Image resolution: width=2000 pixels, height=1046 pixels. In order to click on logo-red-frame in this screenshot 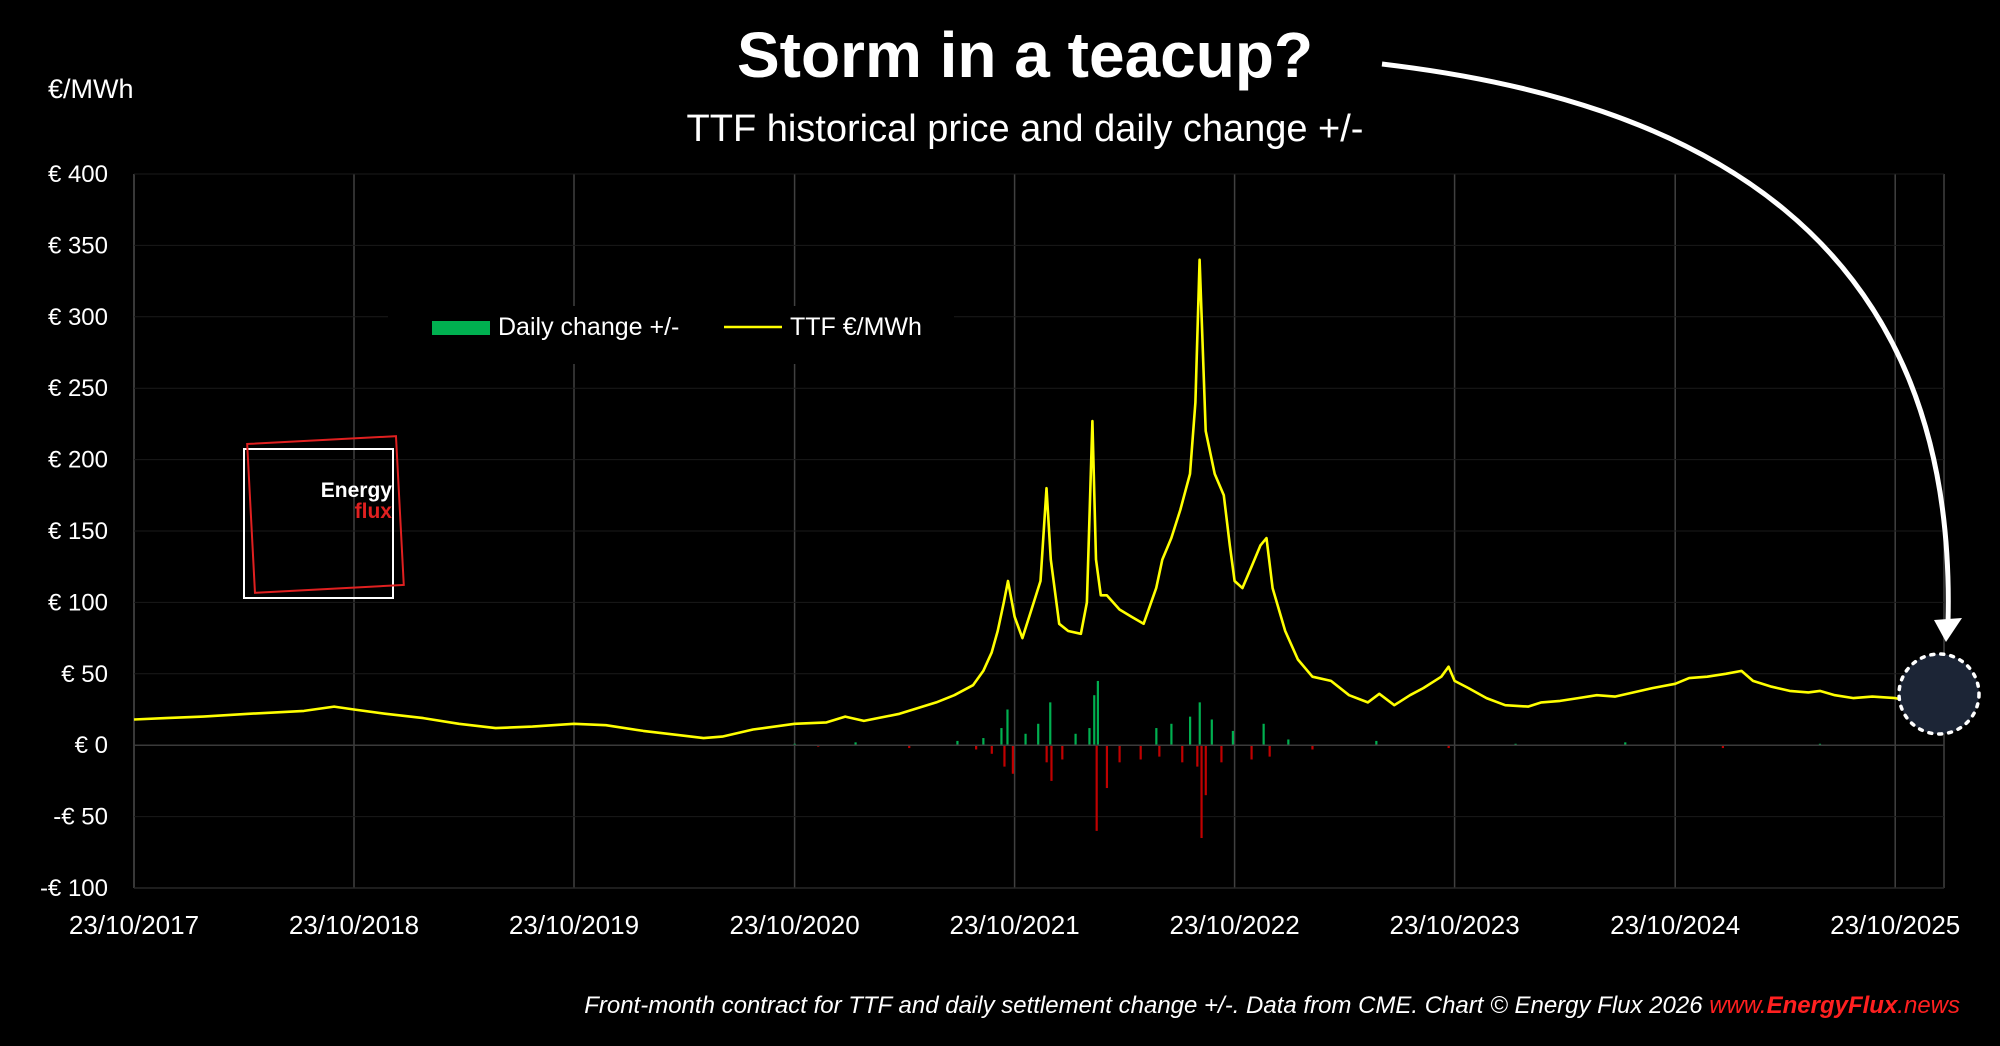, I will do `click(325, 514)`.